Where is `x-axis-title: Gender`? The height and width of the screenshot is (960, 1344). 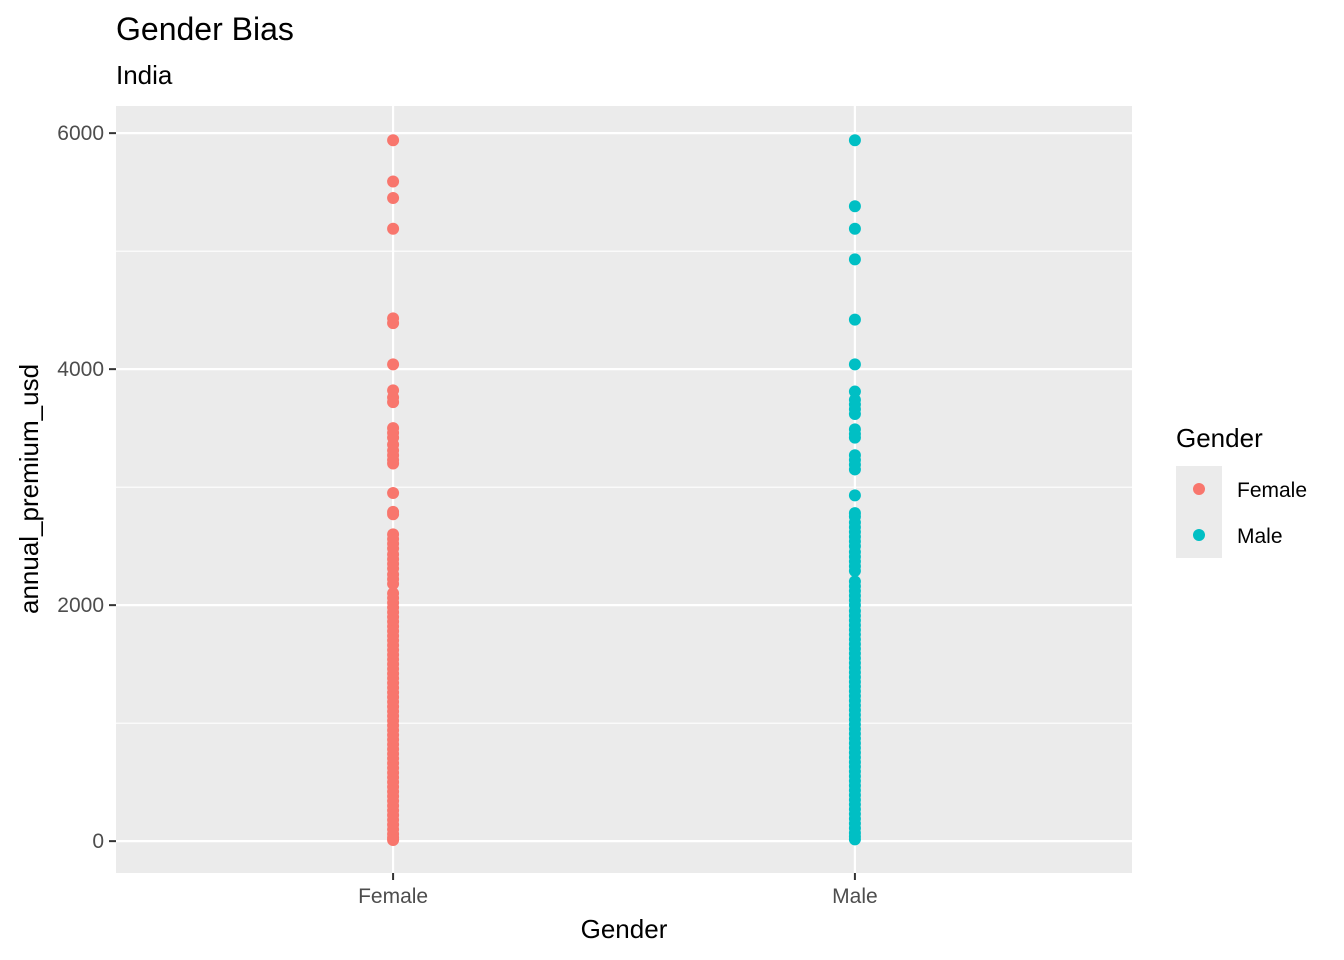 x-axis-title: Gender is located at coordinates (624, 929).